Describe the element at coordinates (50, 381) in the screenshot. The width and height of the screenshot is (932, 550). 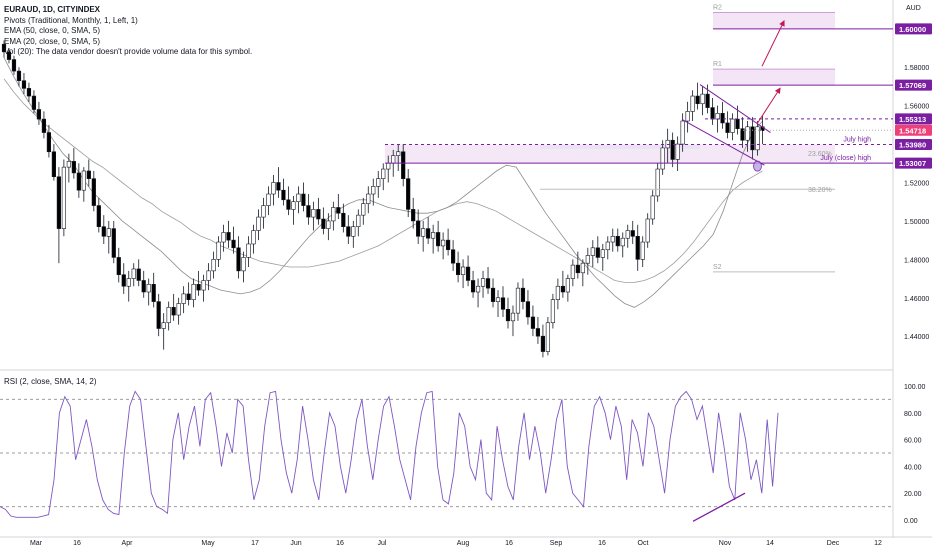
I see `rsi-legend: RSI (2, close, SMA, 14, 2)` at that location.